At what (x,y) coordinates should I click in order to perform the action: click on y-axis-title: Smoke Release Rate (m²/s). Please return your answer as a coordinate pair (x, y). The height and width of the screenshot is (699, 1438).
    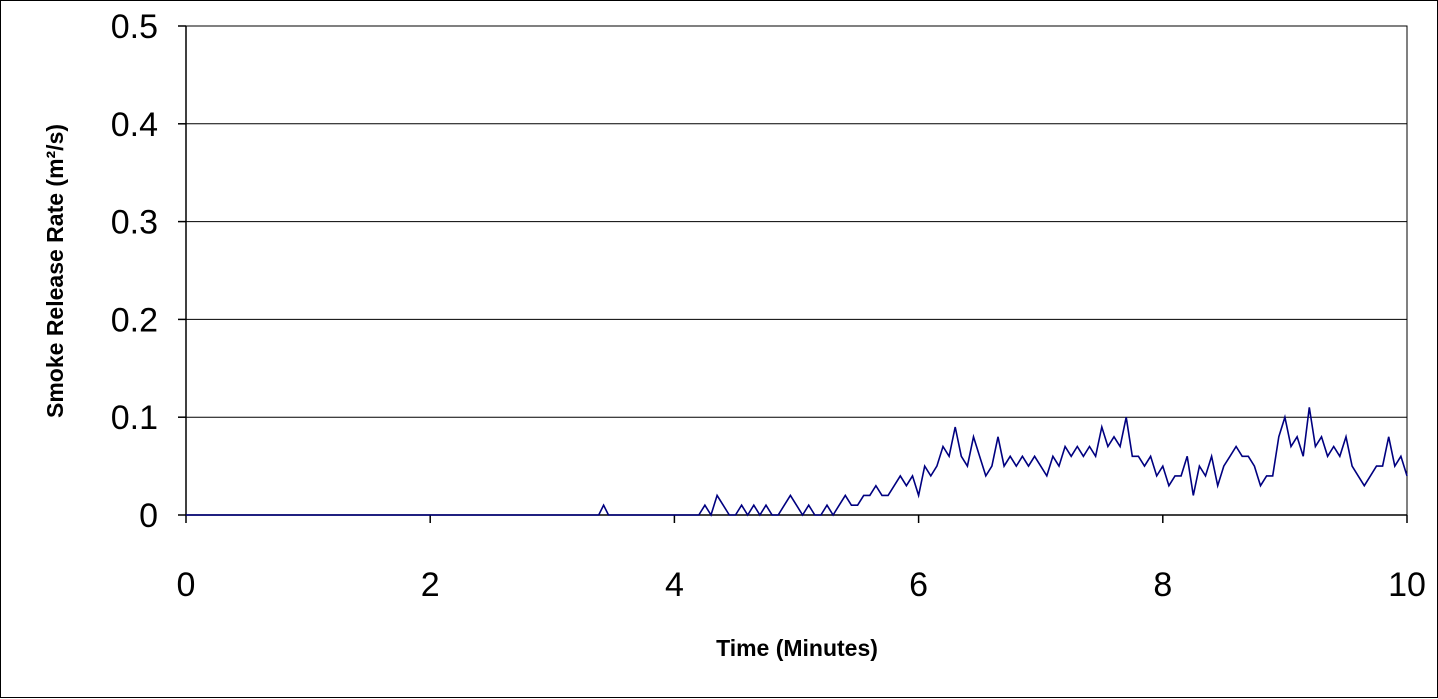
    Looking at the image, I should click on (55, 271).